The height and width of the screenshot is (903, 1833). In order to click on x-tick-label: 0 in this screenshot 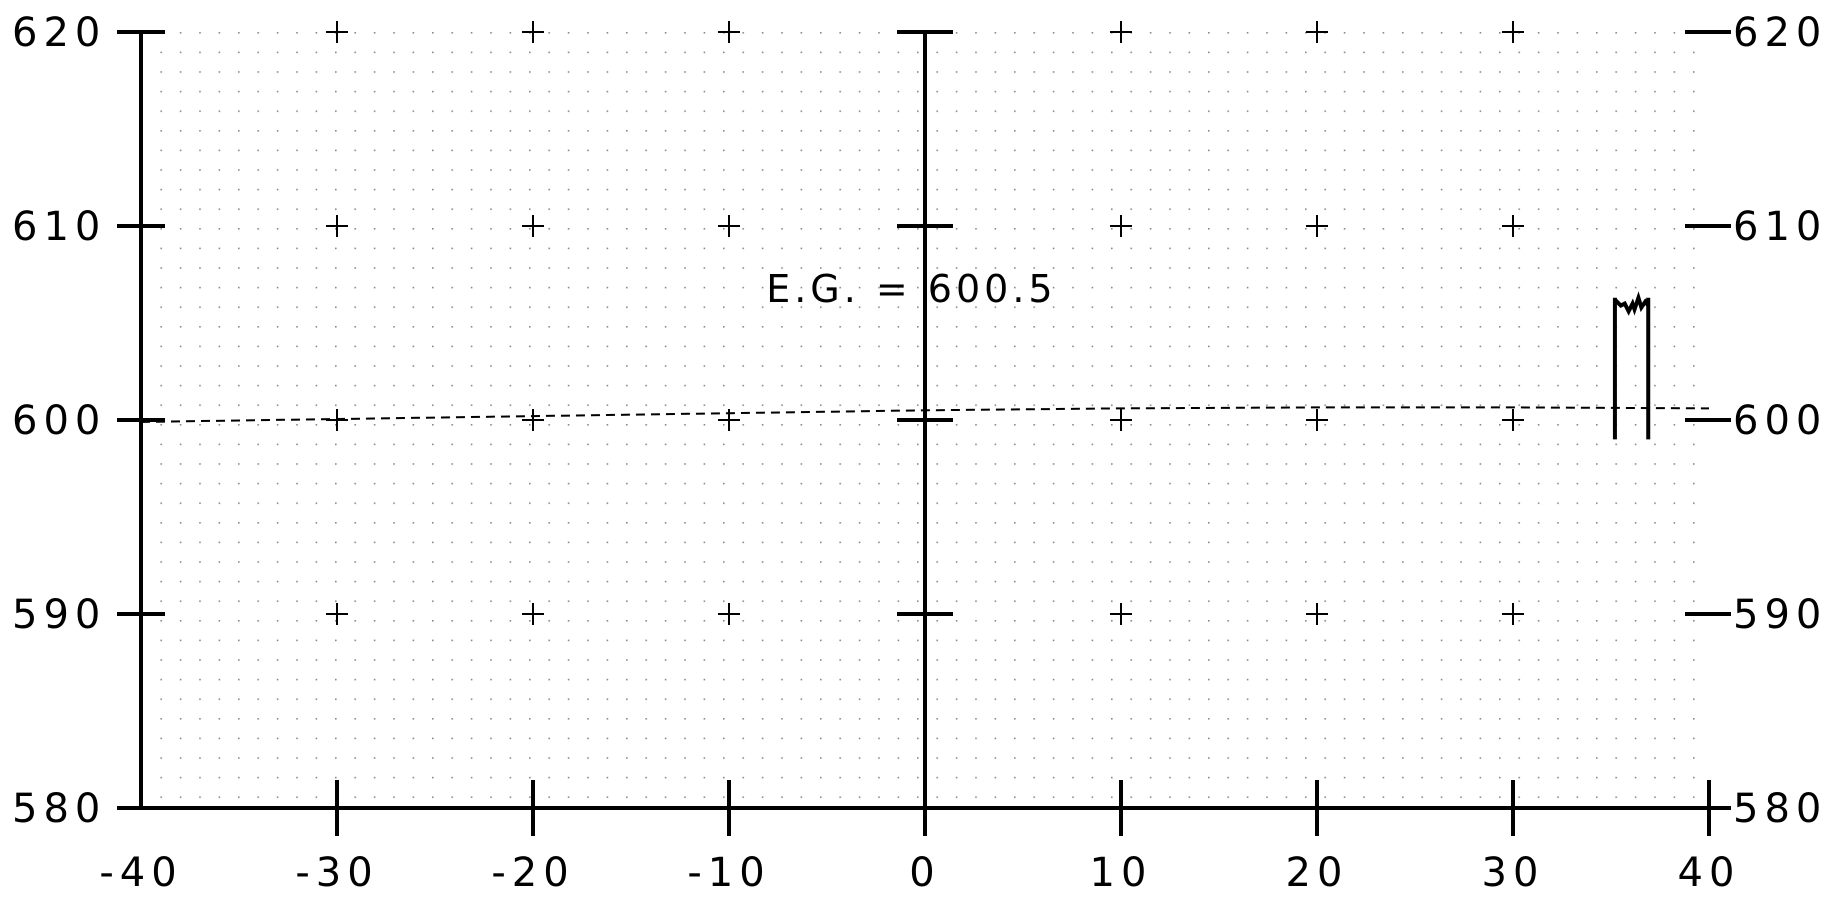, I will do `click(924, 873)`.